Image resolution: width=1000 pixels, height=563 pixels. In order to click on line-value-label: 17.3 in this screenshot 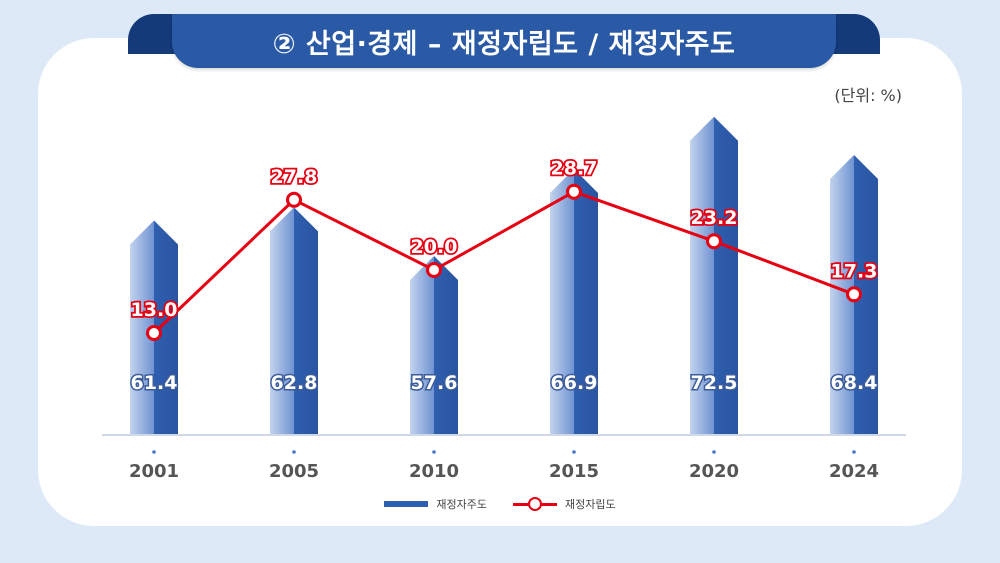, I will do `click(854, 271)`.